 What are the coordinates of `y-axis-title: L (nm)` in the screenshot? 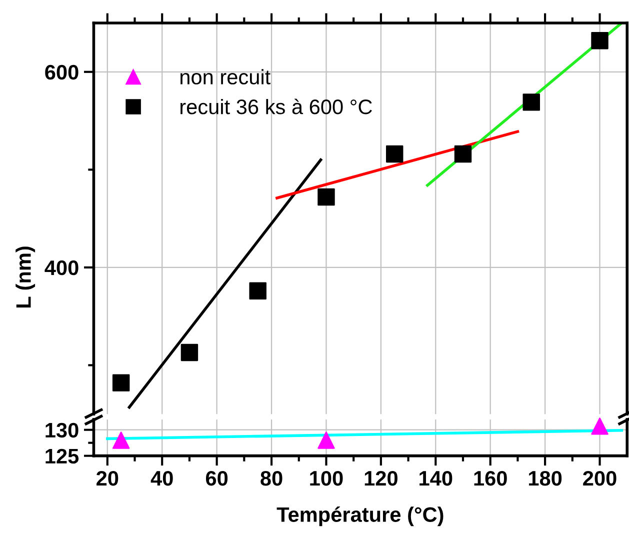 It's located at (26, 277).